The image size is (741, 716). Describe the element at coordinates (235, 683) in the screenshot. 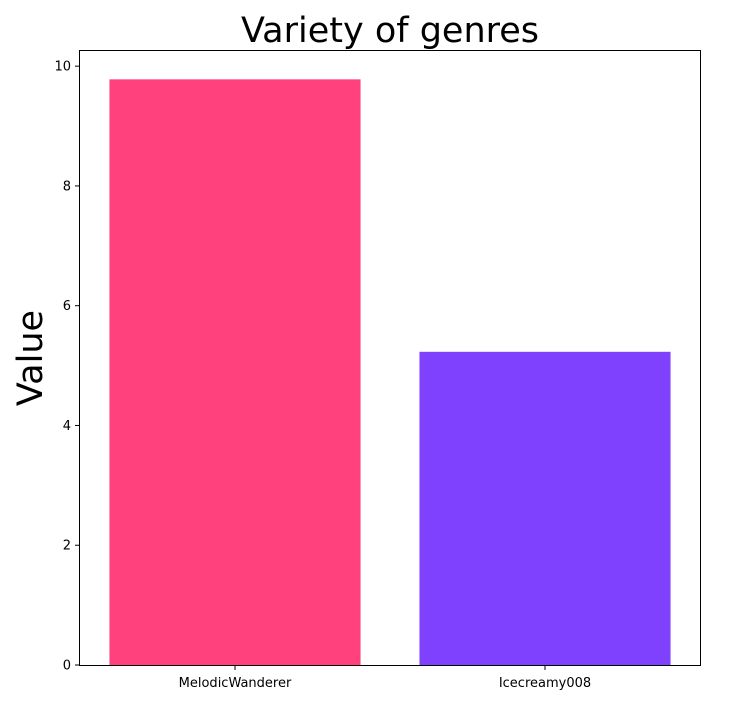

I see `x-tick-label: MelodicWanderer` at that location.